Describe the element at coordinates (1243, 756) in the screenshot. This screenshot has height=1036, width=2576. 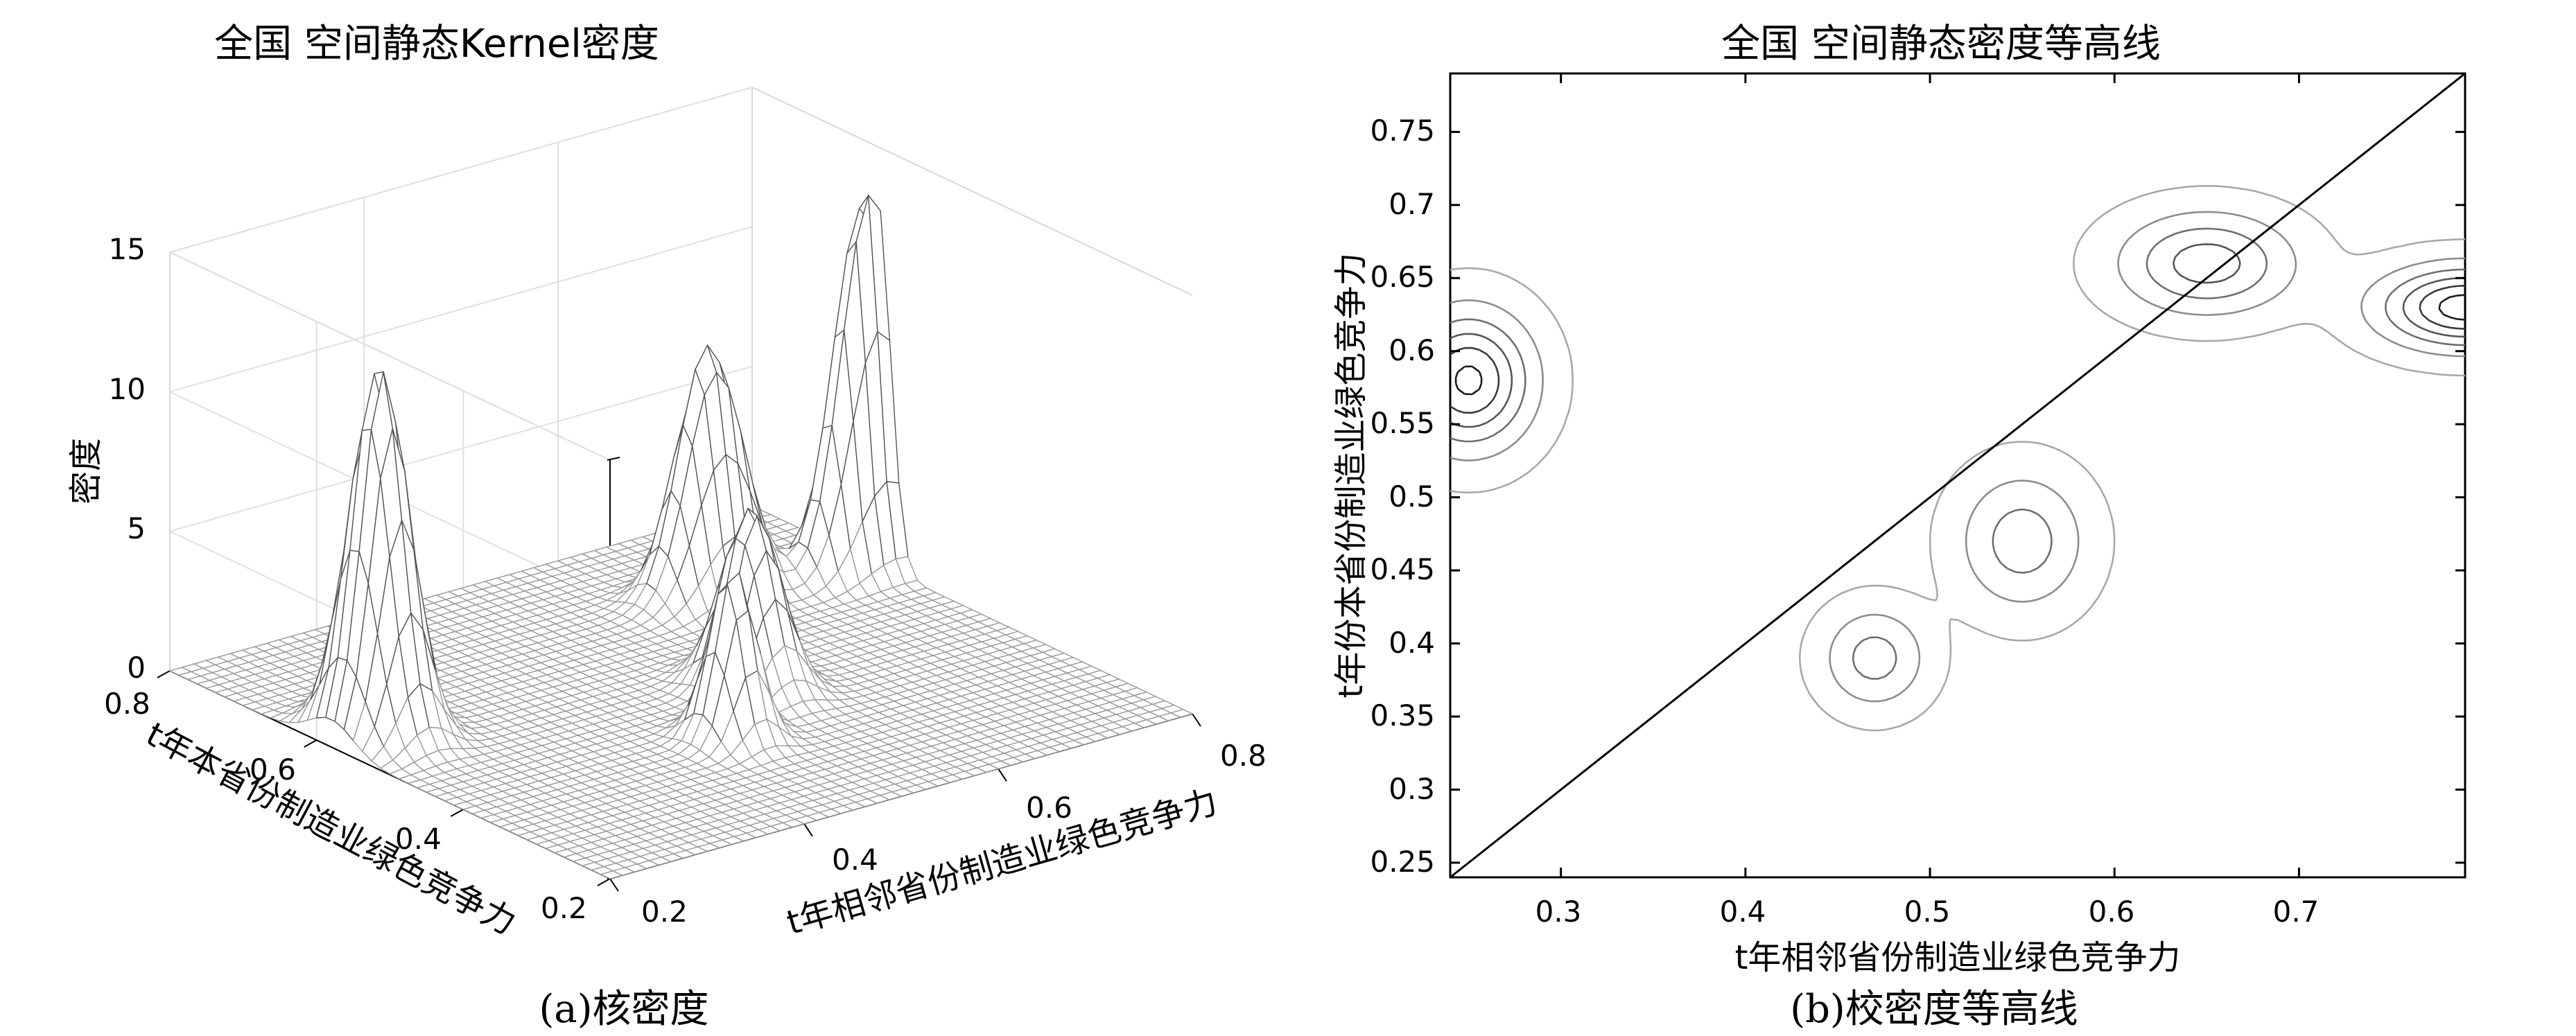
I see `x-tick-label: 0.8` at that location.